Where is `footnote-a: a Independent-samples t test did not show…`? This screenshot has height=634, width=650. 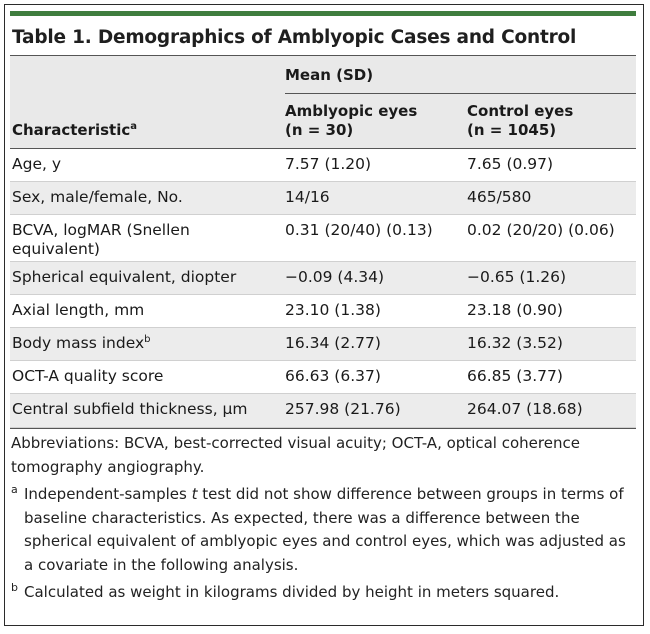 footnote-a: a Independent-samples t test did not show… is located at coordinates (321, 530).